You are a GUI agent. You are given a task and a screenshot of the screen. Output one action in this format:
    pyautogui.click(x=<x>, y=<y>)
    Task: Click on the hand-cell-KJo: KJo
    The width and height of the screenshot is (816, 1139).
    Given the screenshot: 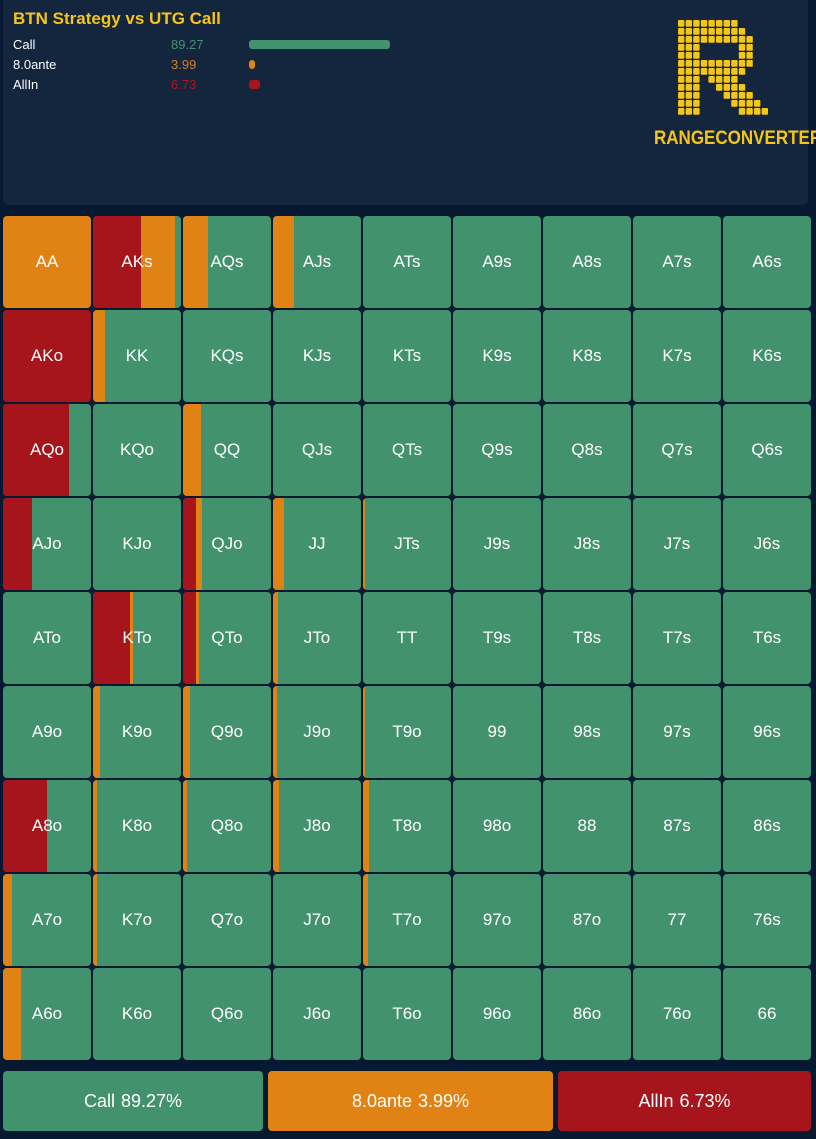 What is the action you would take?
    pyautogui.click(x=137, y=544)
    